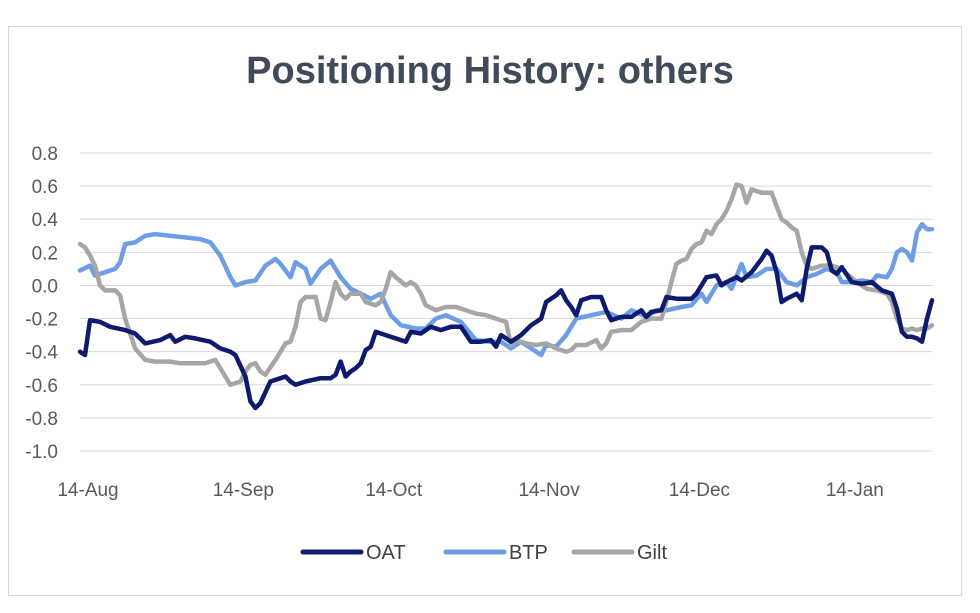 The height and width of the screenshot is (613, 980). Describe the element at coordinates (619, 553) in the screenshot. I see `legend-item-gilt: Gilt` at that location.